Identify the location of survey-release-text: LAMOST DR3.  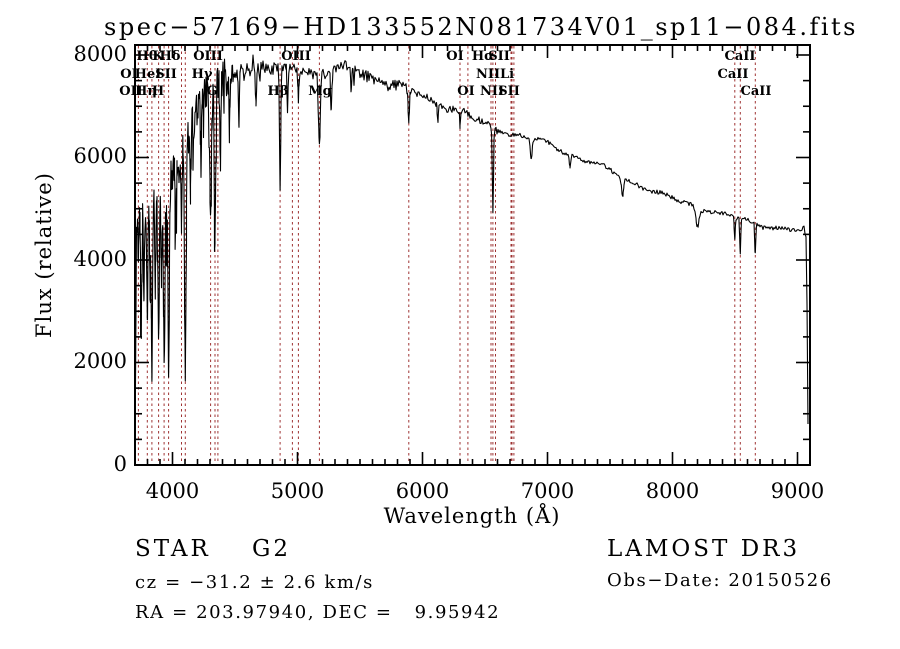
(704, 549).